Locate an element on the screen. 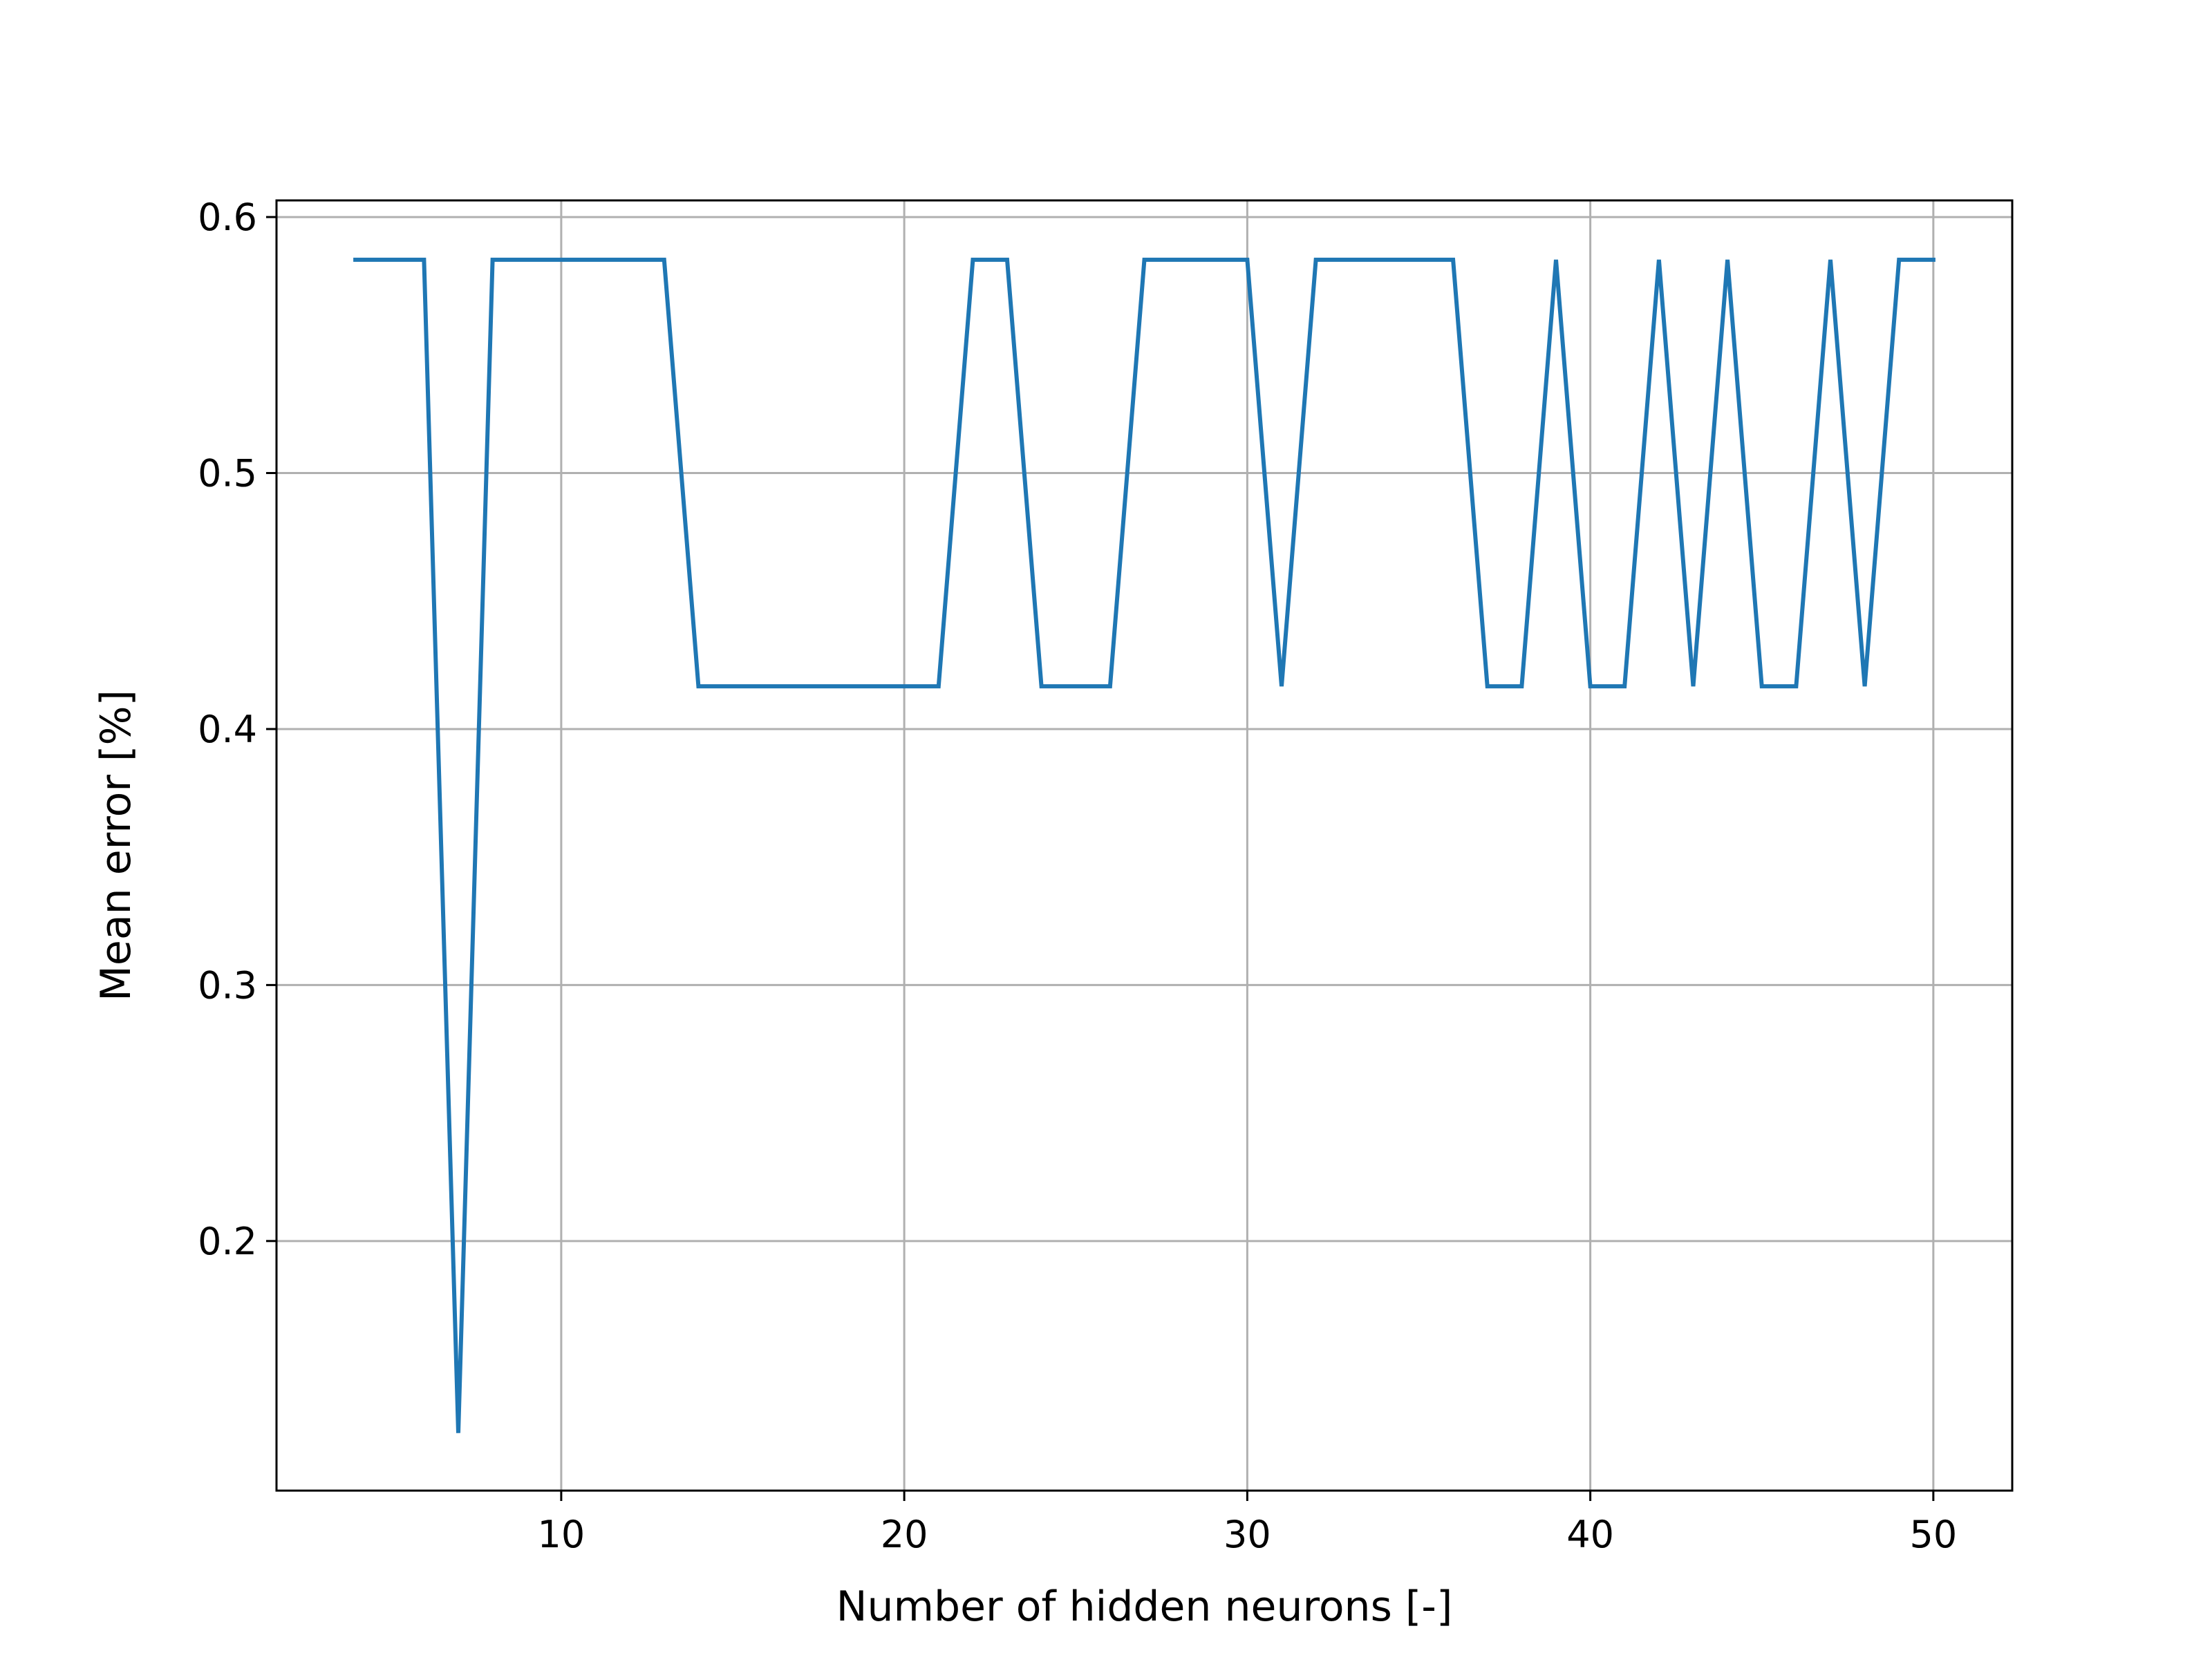 Image resolution: width=2212 pixels, height=1662 pixels. x-tick-label: 50 is located at coordinates (1934, 1534).